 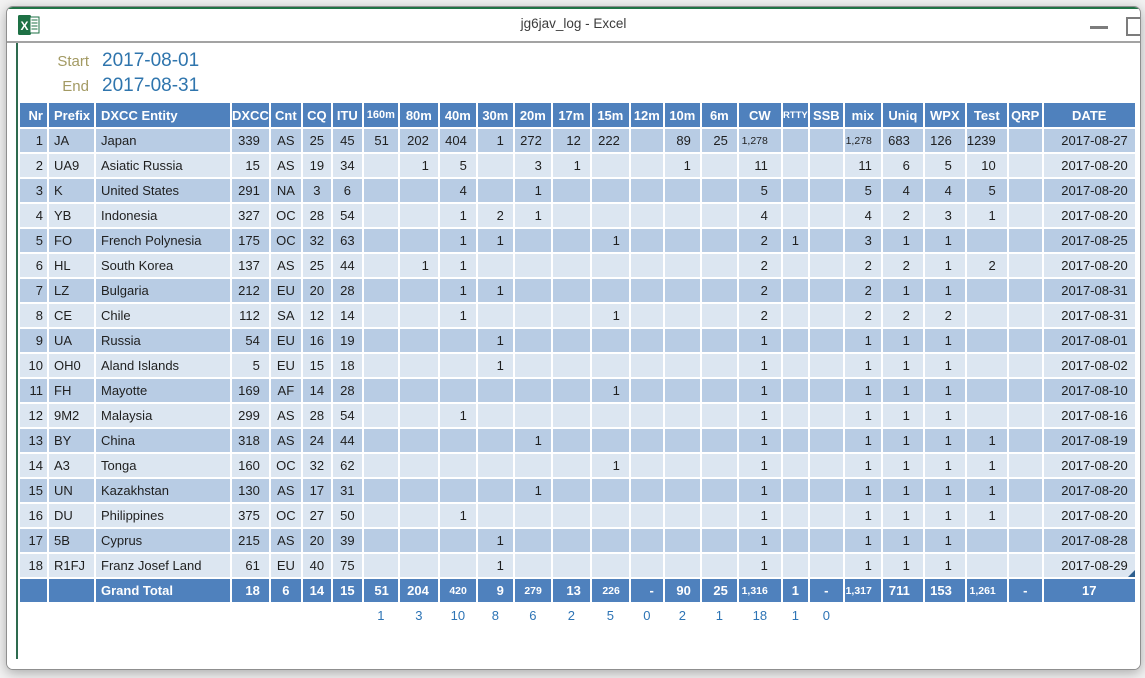 What do you see at coordinates (72, 466) in the screenshot?
I see `cell: A3` at bounding box center [72, 466].